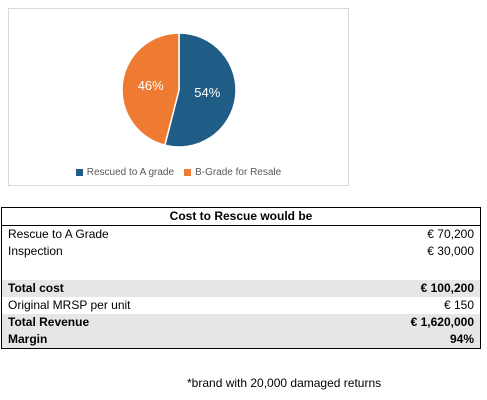 The width and height of the screenshot is (487, 400). I want to click on pie-chart: 54% 46%, so click(179, 90).